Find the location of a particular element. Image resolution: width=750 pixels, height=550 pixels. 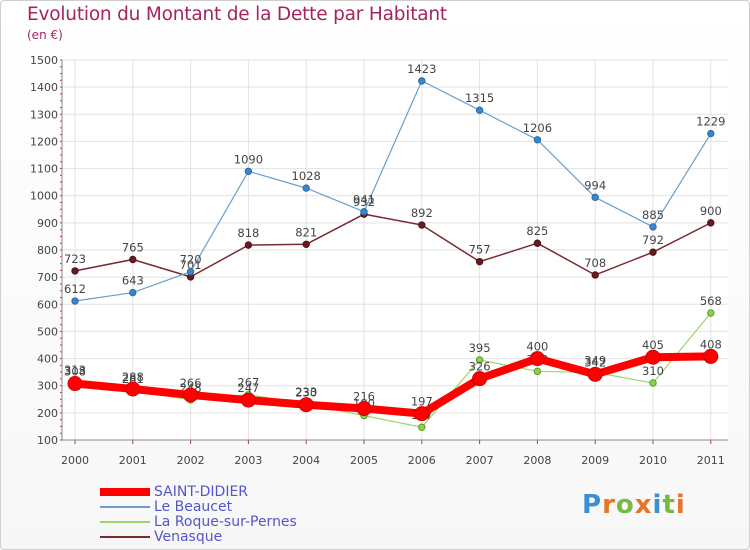

legend-item-le-beaucet: Le Beaucet is located at coordinates (198, 506).